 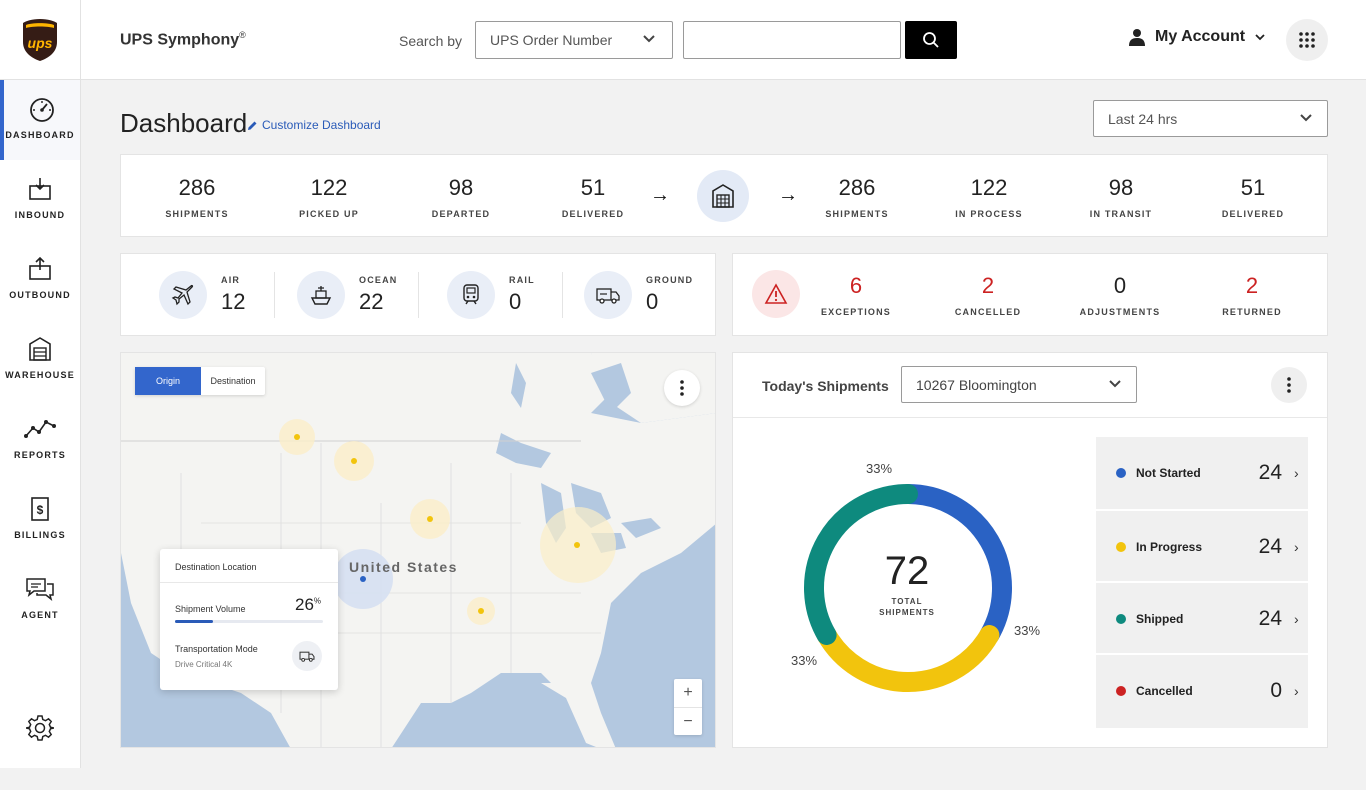 What do you see at coordinates (688, 721) in the screenshot?
I see `zoom-out-button: −` at bounding box center [688, 721].